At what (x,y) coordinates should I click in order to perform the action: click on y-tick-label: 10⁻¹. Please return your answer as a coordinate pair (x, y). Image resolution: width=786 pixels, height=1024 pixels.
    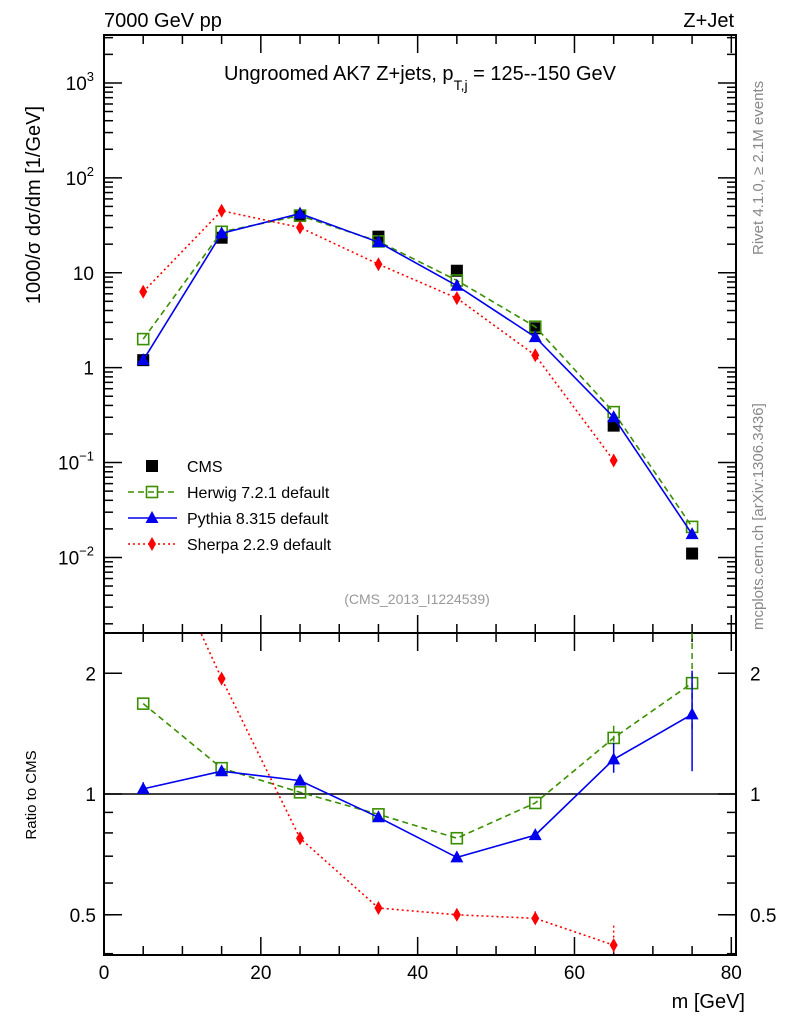
    Looking at the image, I should click on (76, 462).